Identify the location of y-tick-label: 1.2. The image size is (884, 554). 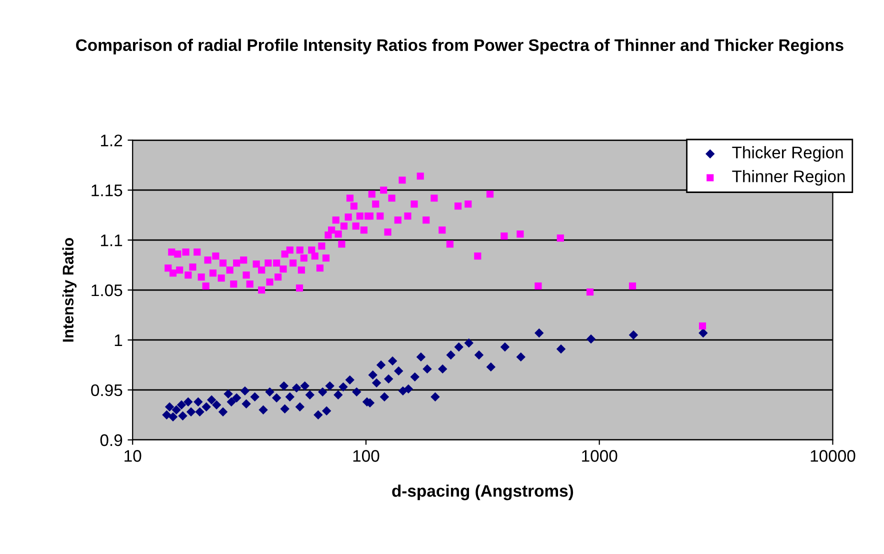
(111, 140).